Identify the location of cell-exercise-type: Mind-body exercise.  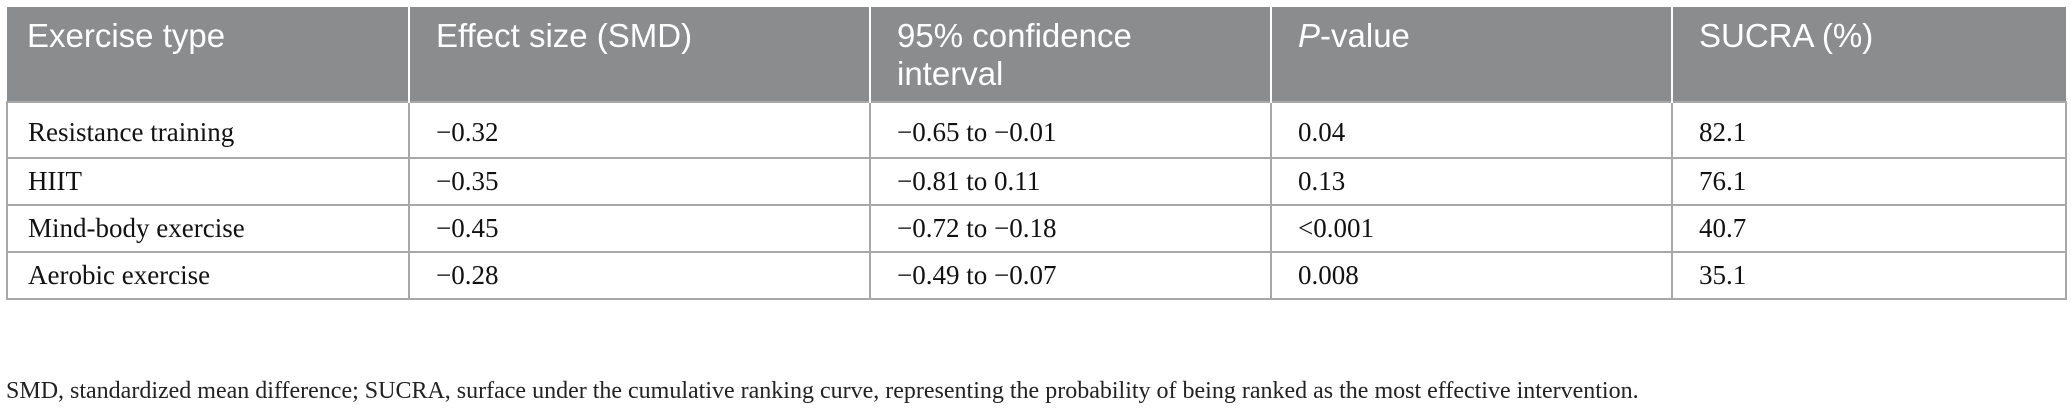
(208, 228).